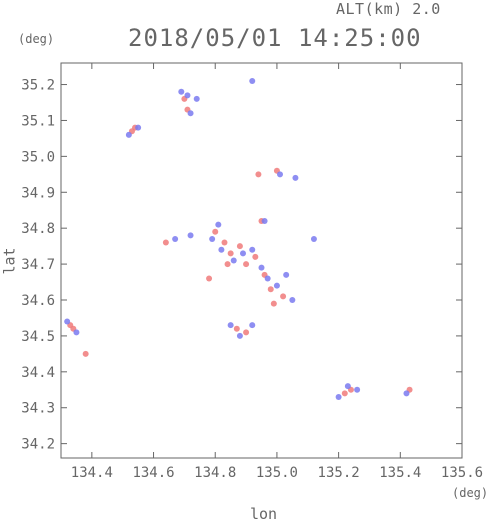 Image resolution: width=491 pixels, height=523 pixels. What do you see at coordinates (275, 38) in the screenshot?
I see `timestamp-title: 2018/05/01 14:25:00` at bounding box center [275, 38].